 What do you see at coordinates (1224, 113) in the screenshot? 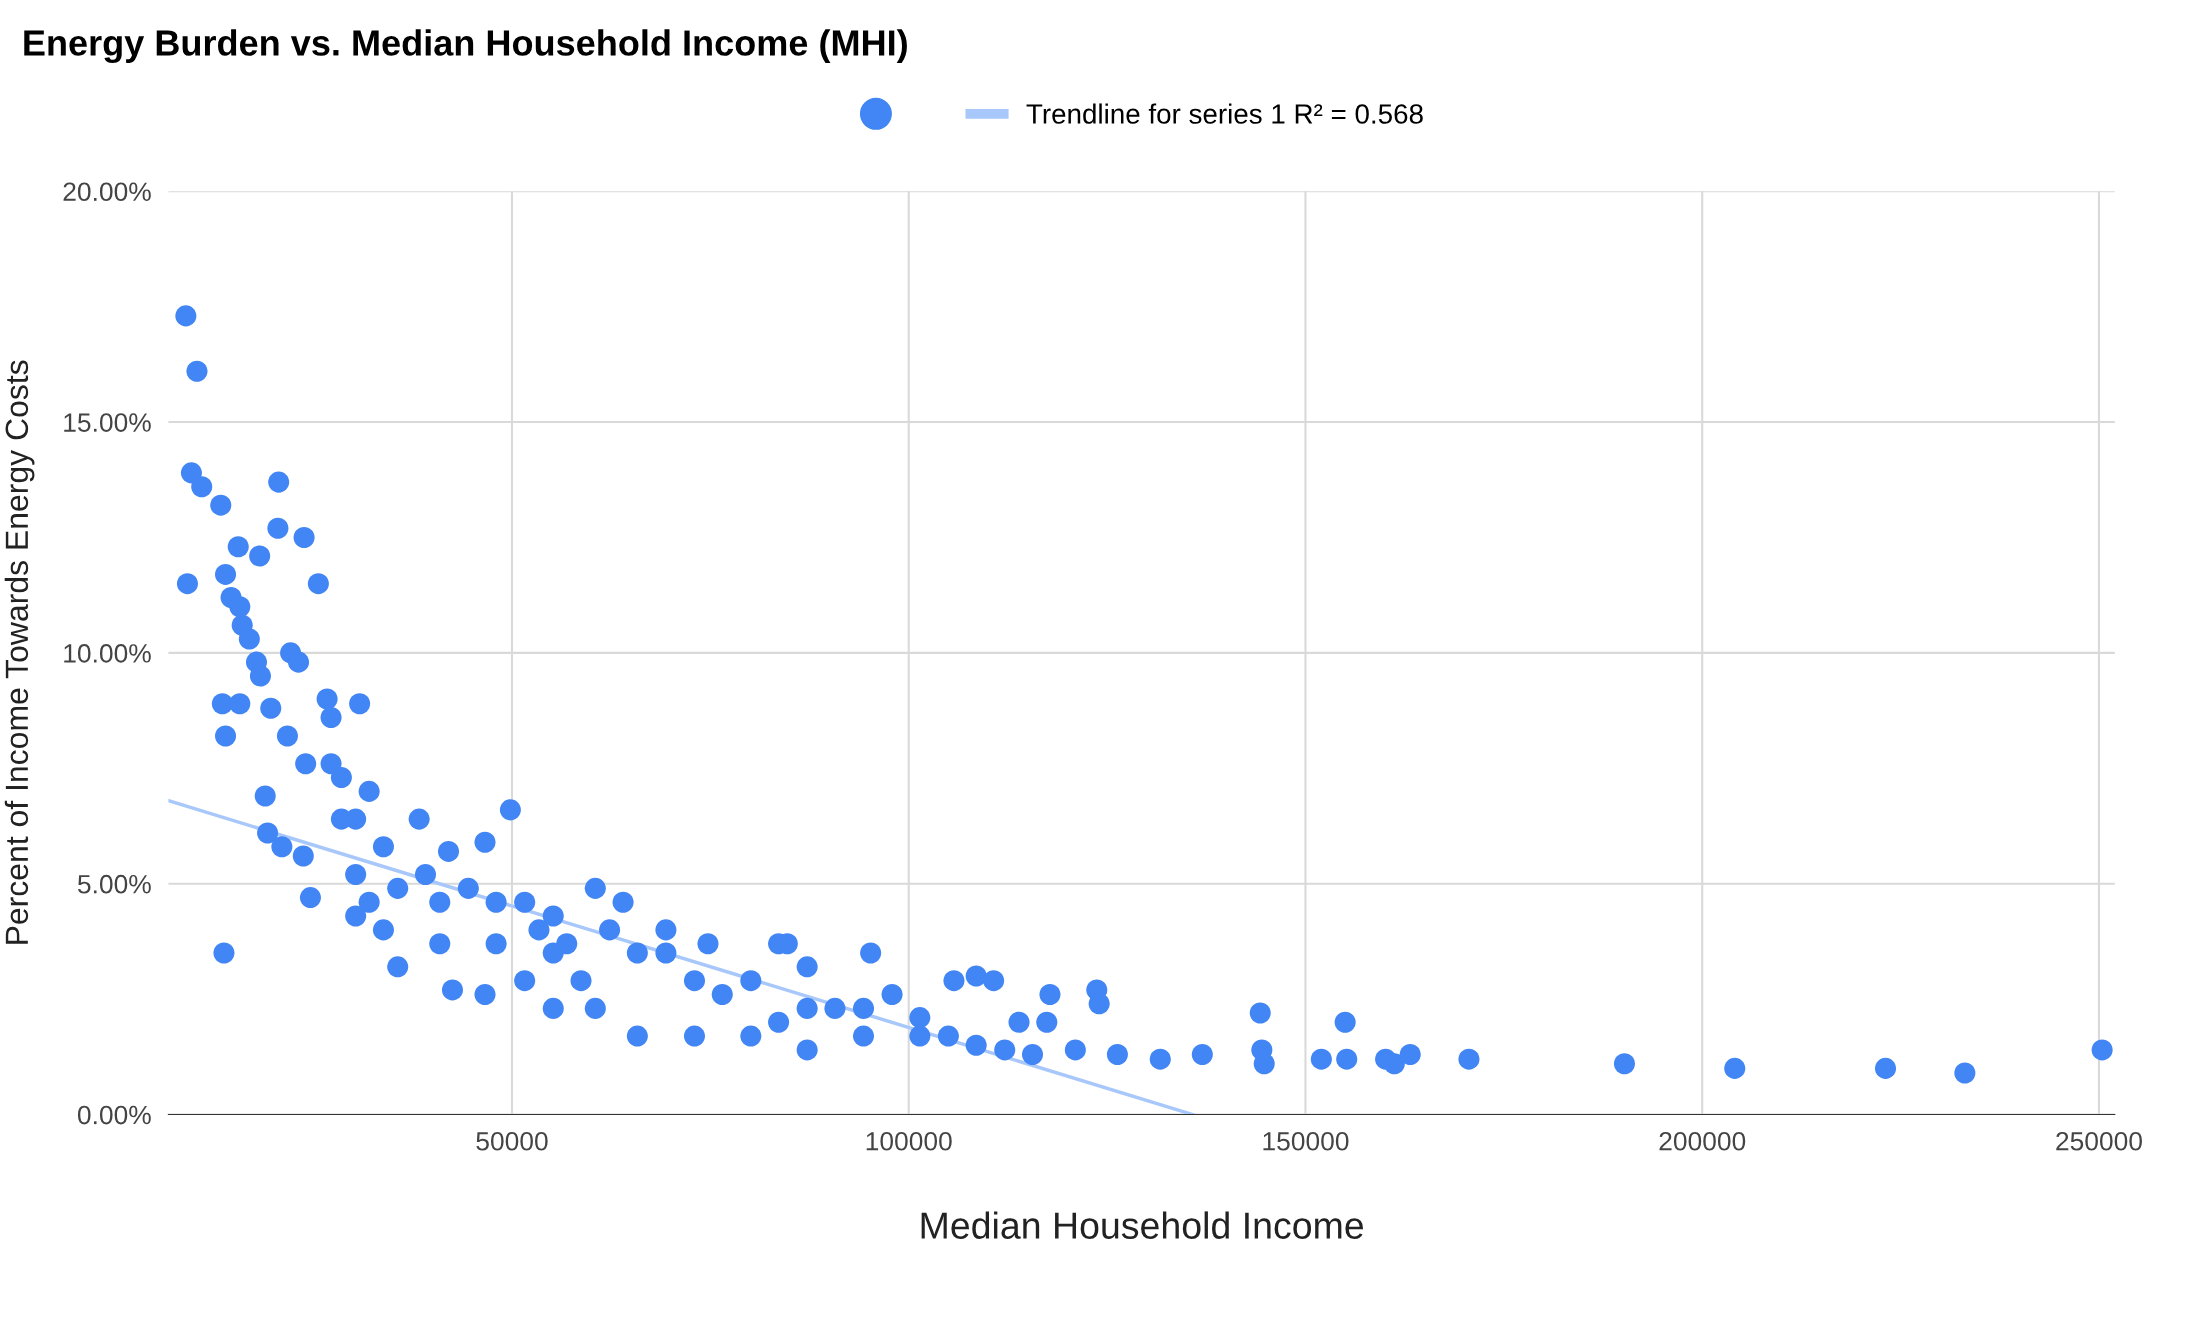
I see `legend-label: Trendline for series 1 R² = 0.568` at bounding box center [1224, 113].